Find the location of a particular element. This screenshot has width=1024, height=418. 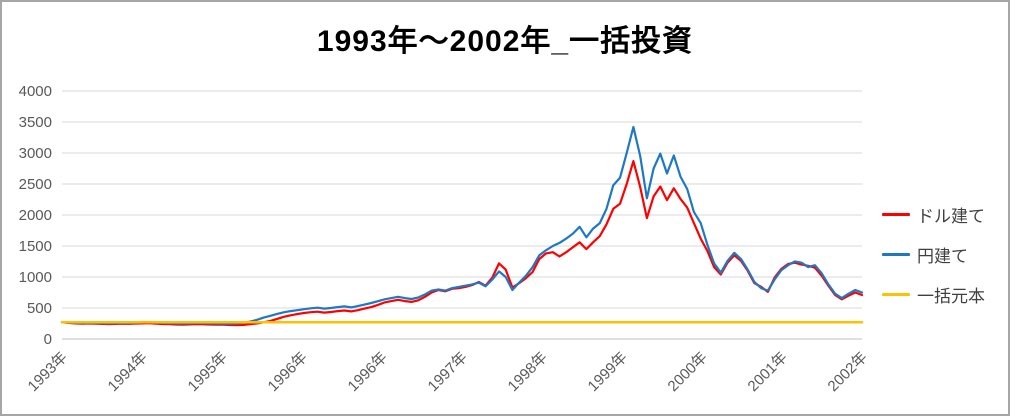

legend-item-dollar: ドル建て is located at coordinates (933, 214).